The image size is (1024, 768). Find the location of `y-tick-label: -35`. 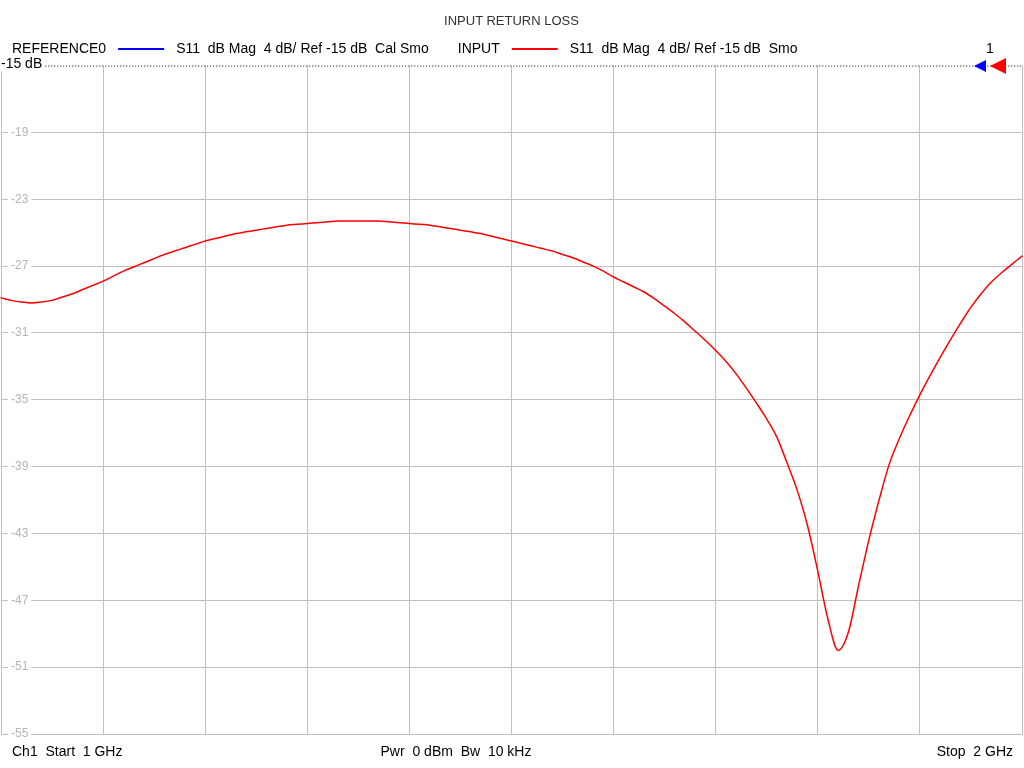

y-tick-label: -35 is located at coordinates (20, 399).